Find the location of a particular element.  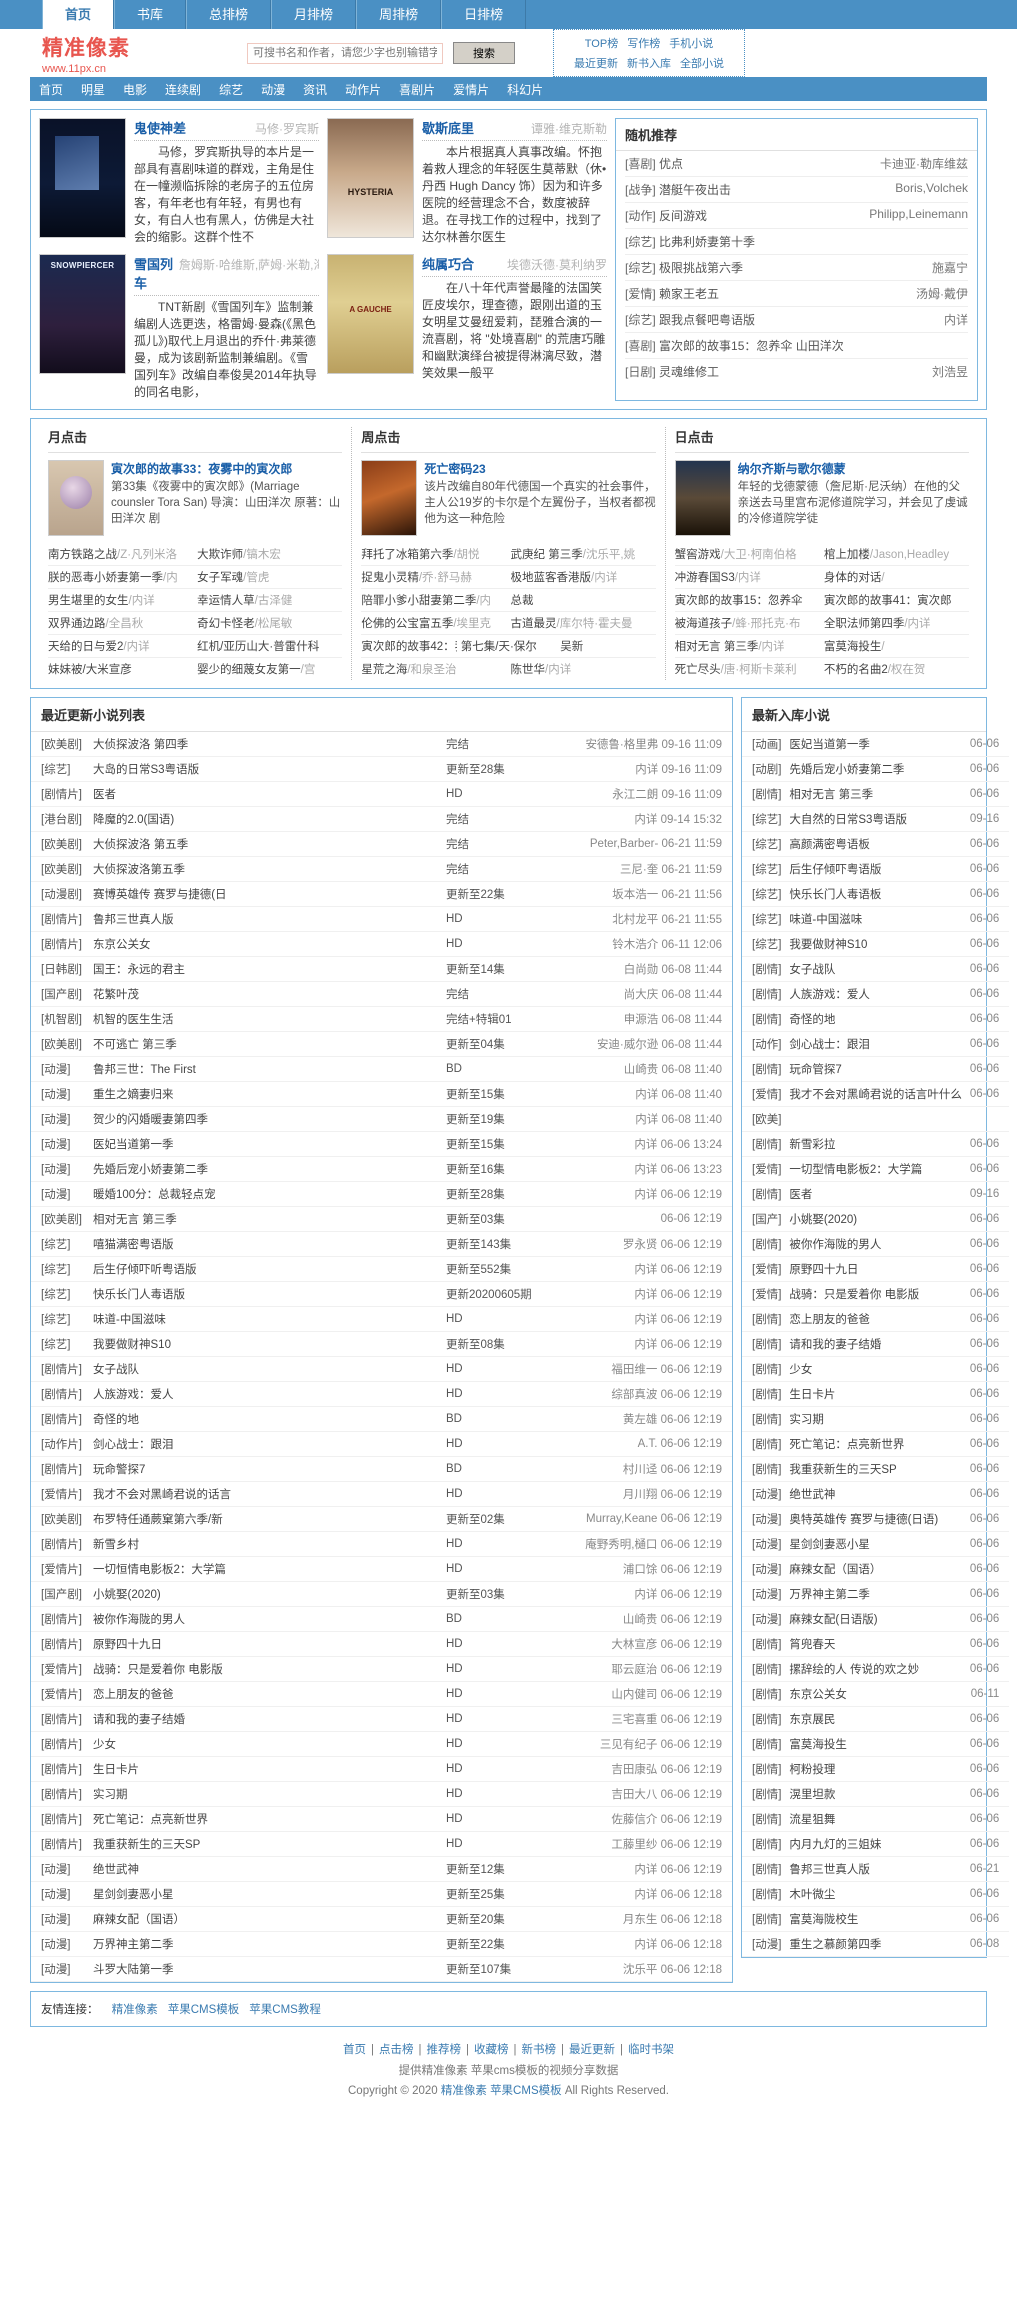

update-cell-c-name: 斗罗大陆第一季 is located at coordinates (265, 1969).